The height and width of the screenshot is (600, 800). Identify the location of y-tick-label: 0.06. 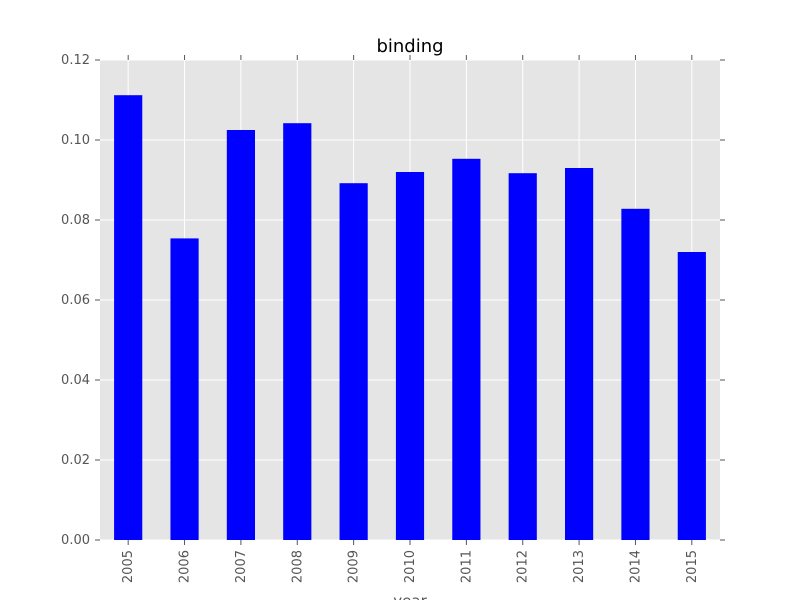
(75, 300).